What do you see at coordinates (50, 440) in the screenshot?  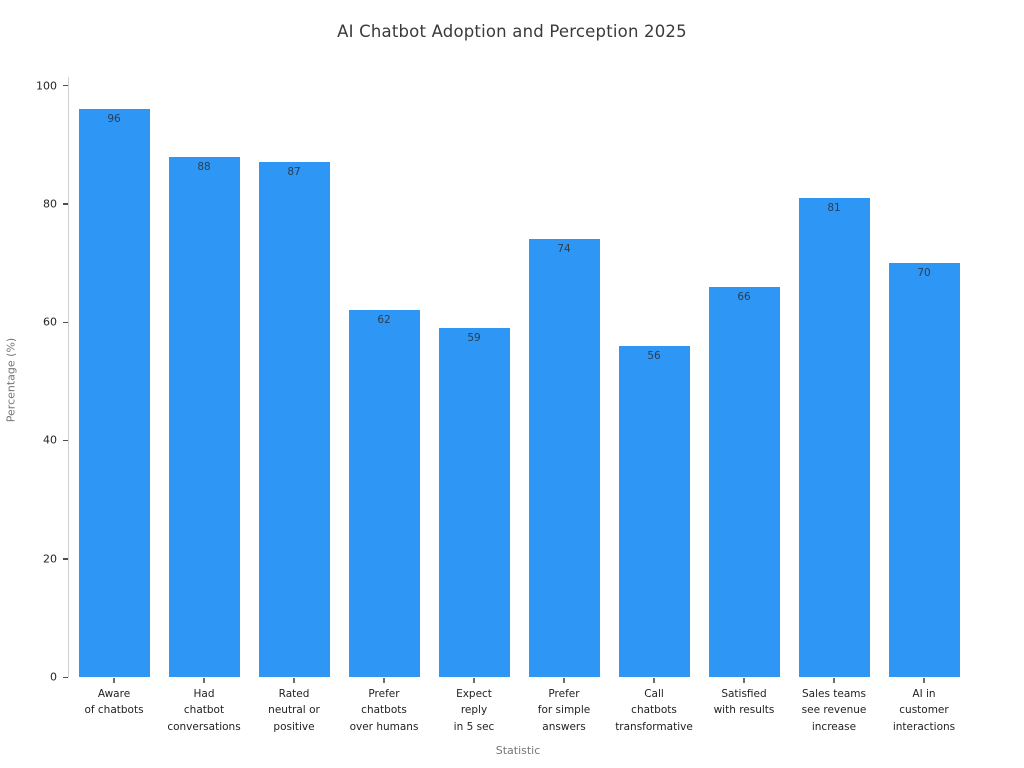 I see `y-tick-label-40: 40` at bounding box center [50, 440].